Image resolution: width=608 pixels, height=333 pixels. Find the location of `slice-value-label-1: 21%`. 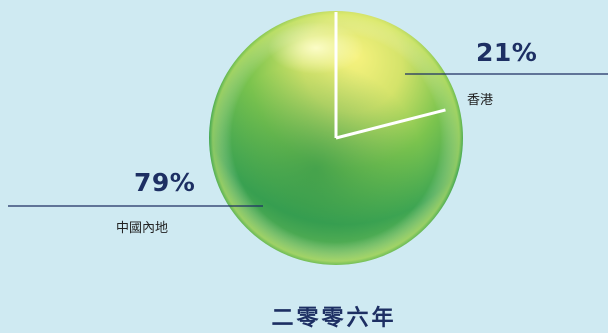

slice-value-label-1: 21% is located at coordinates (507, 52).